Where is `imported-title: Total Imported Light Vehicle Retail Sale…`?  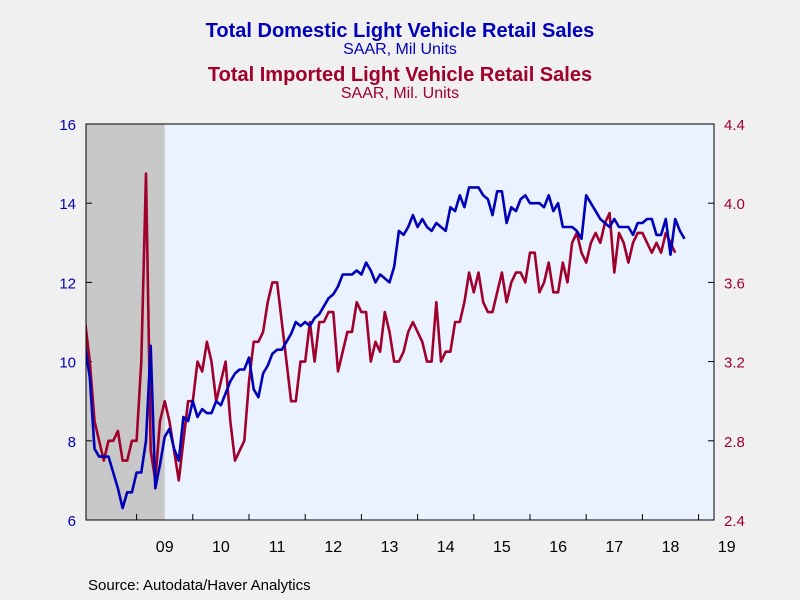 imported-title: Total Imported Light Vehicle Retail Sale… is located at coordinates (400, 75).